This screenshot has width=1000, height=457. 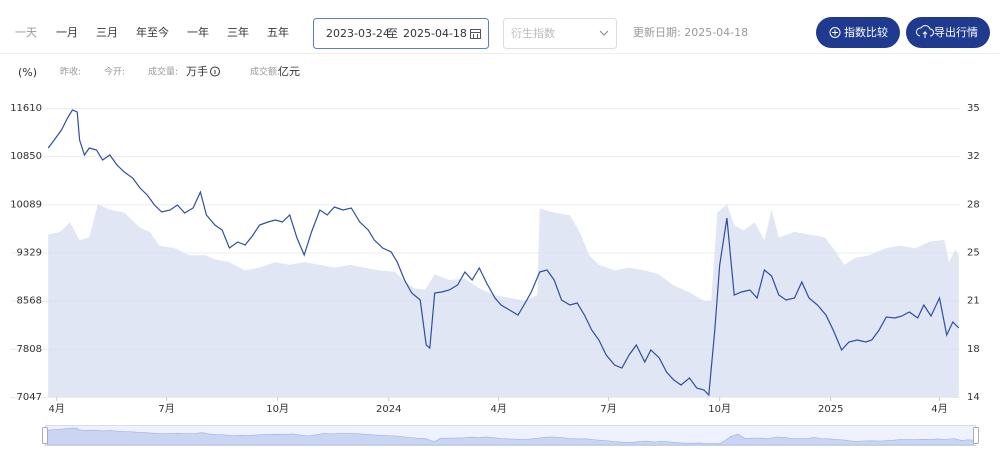 I want to click on date-sep: 至, so click(x=392, y=33).